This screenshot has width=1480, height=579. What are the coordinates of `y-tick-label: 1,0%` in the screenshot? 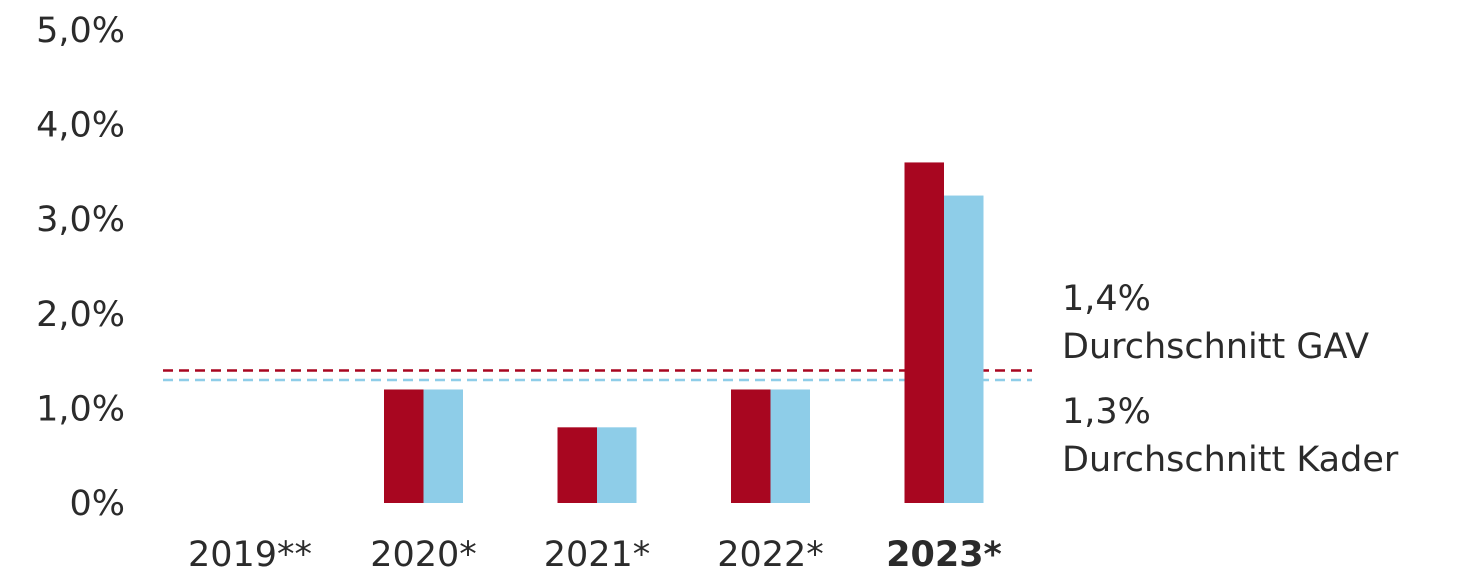 It's located at (80, 409).